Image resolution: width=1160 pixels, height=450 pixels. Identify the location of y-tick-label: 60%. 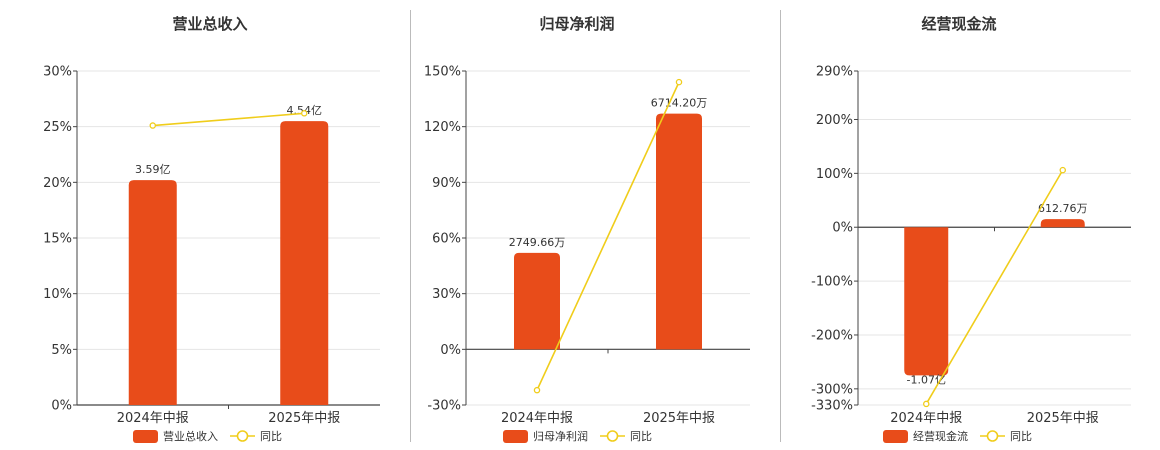
(446, 239).